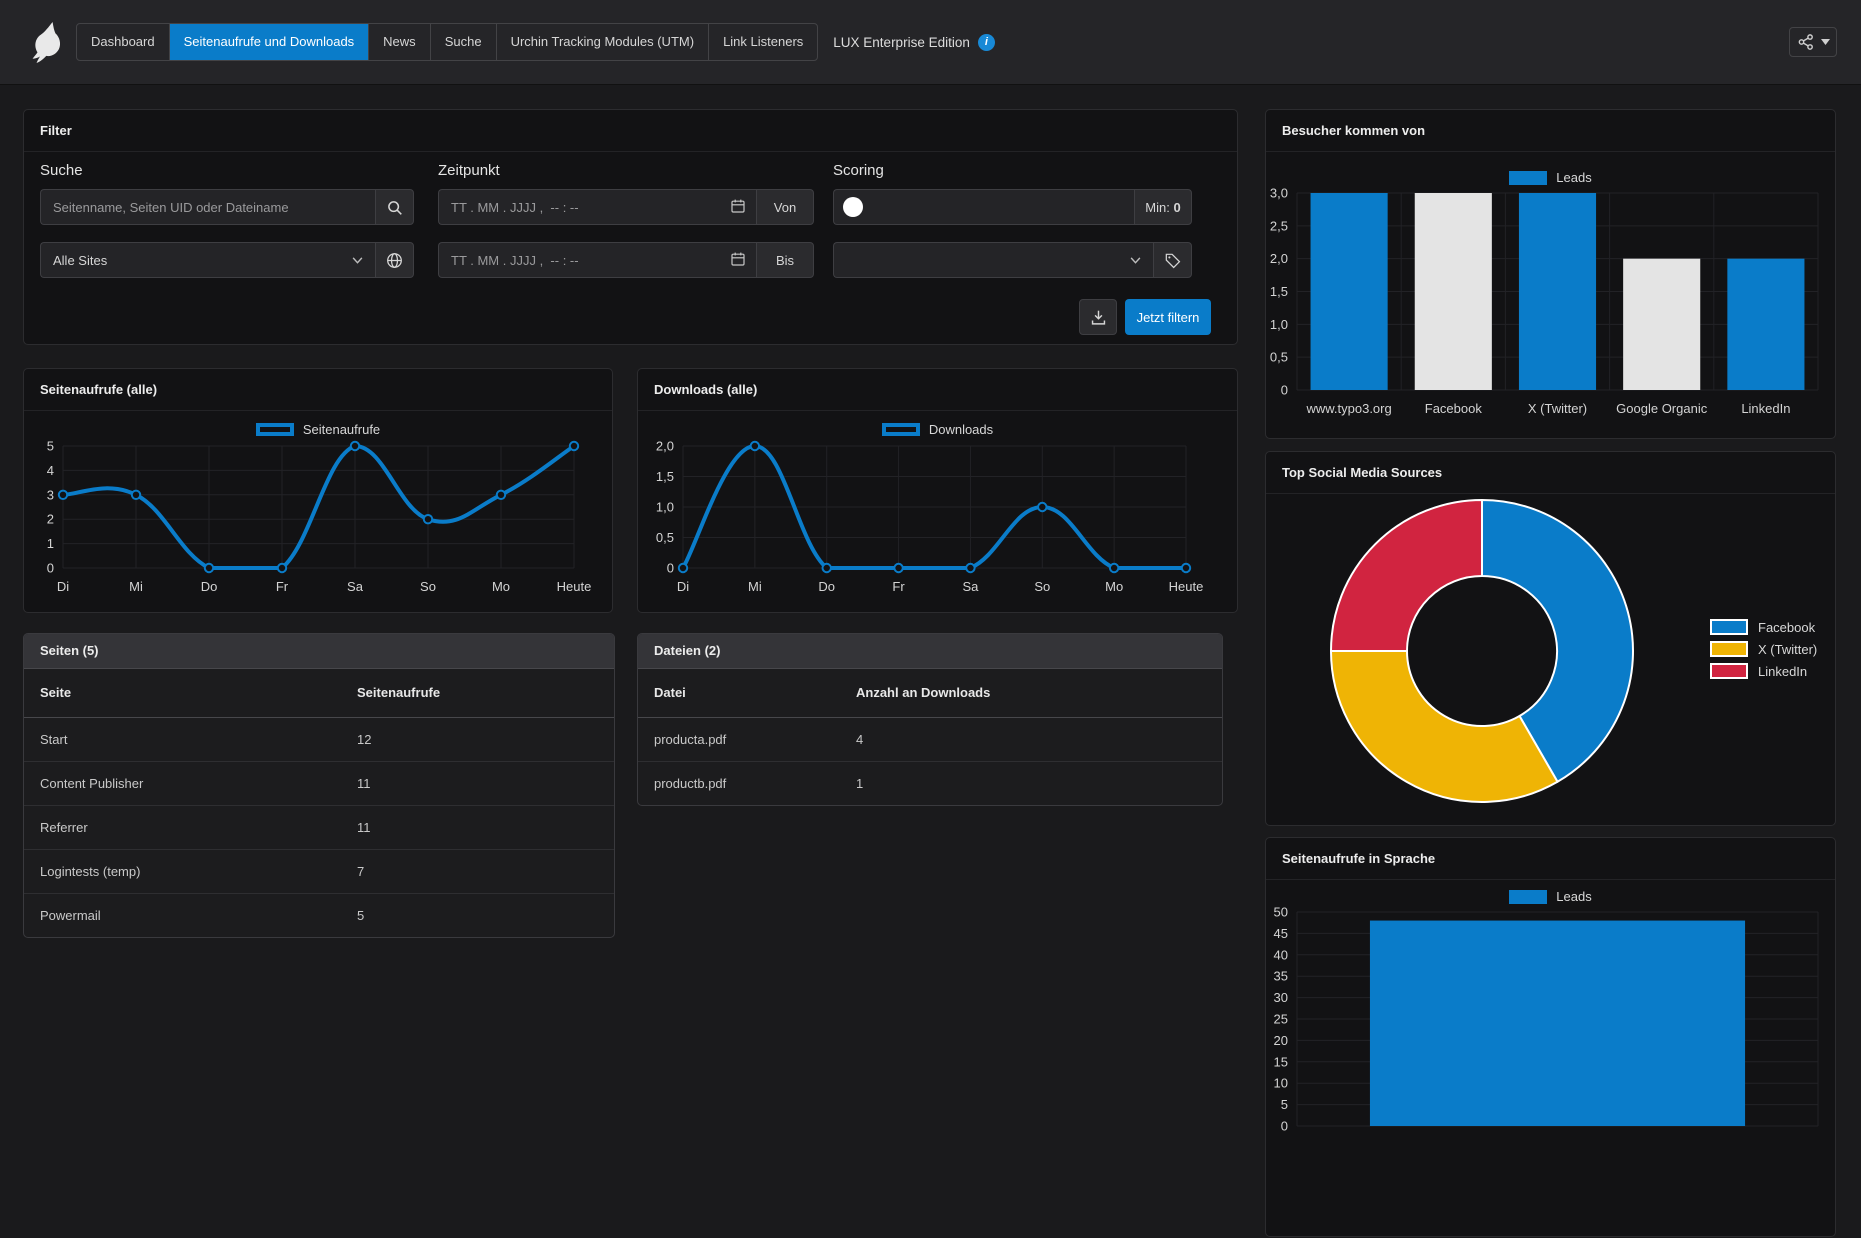 Image resolution: width=1861 pixels, height=1238 pixels. I want to click on legend-item: LinkedIn, so click(1763, 671).